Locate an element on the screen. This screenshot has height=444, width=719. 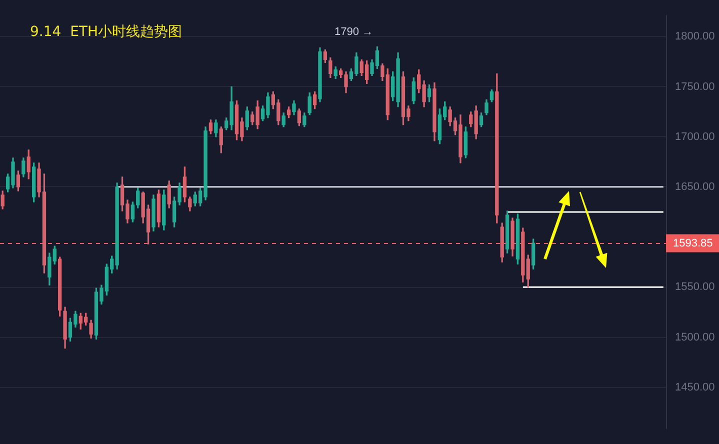
y-tick-label: 1750.00 is located at coordinates (695, 86).